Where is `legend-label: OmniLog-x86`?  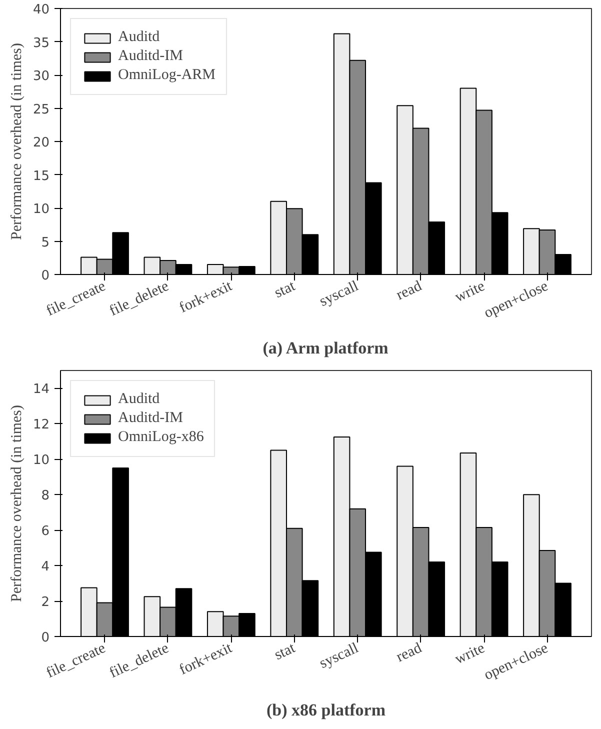
legend-label: OmniLog-x86 is located at coordinates (161, 437).